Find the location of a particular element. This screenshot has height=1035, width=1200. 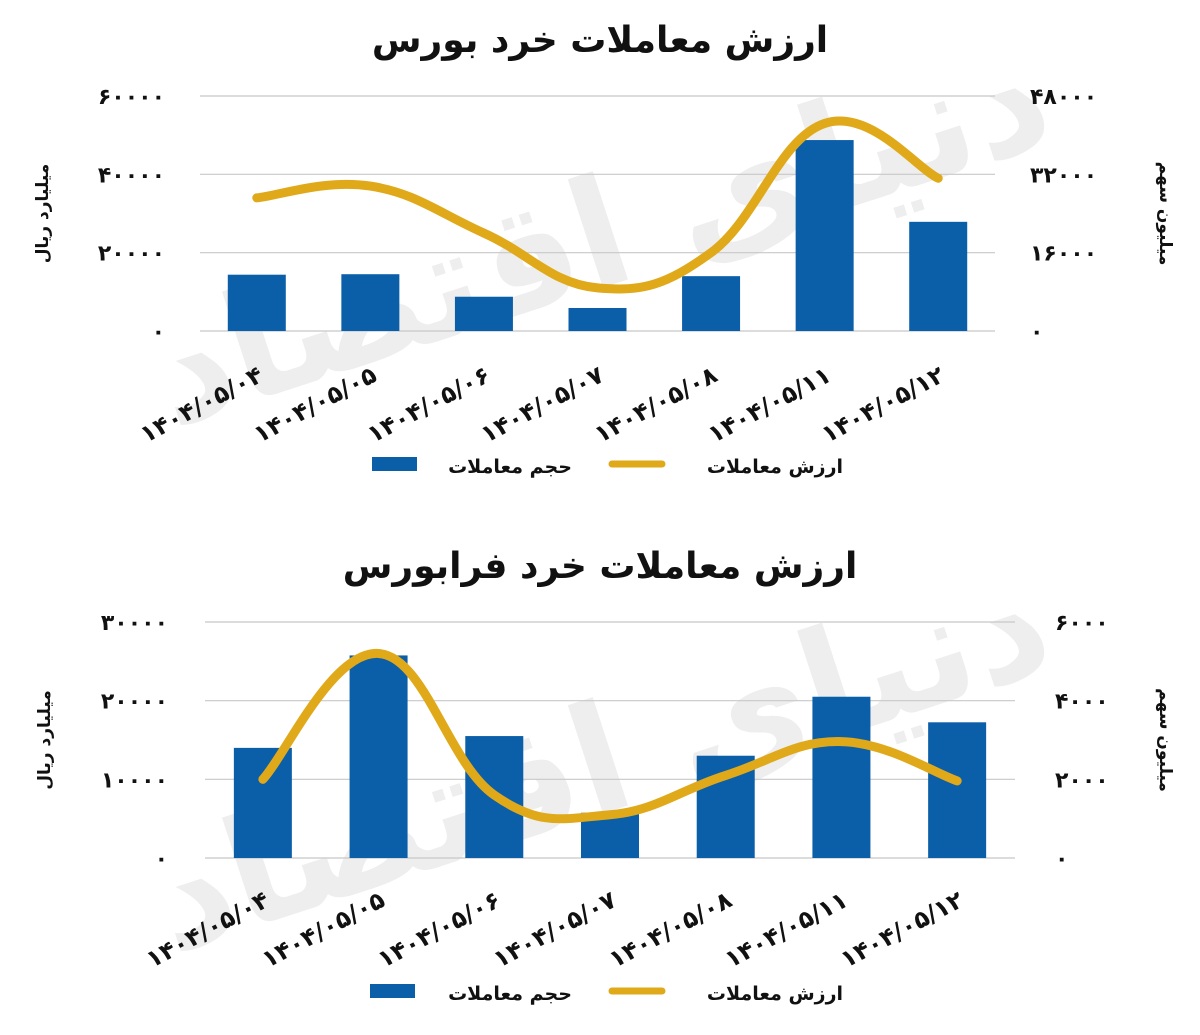

y-tick-right: ۴۰۰۰ is located at coordinates (1082, 702).